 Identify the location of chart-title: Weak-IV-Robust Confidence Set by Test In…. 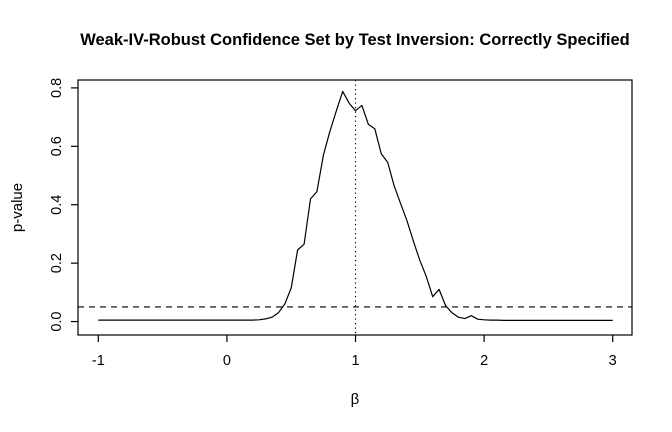
(355, 40).